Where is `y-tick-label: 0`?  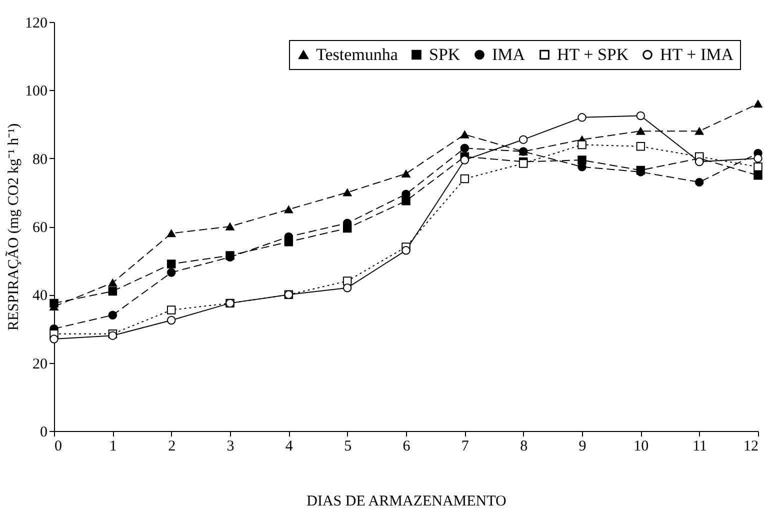
y-tick-label: 0 is located at coordinates (44, 432).